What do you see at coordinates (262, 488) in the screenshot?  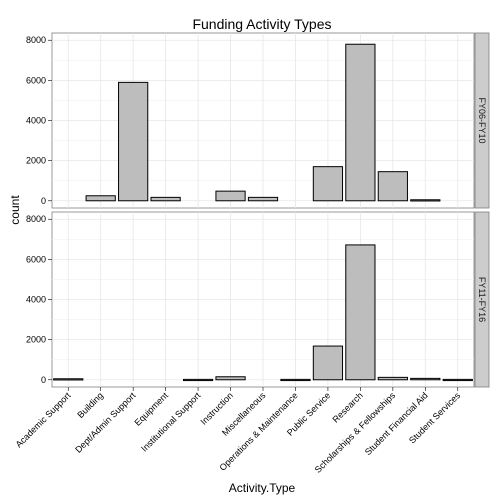 I see `x-axis-title: Activity.Type` at bounding box center [262, 488].